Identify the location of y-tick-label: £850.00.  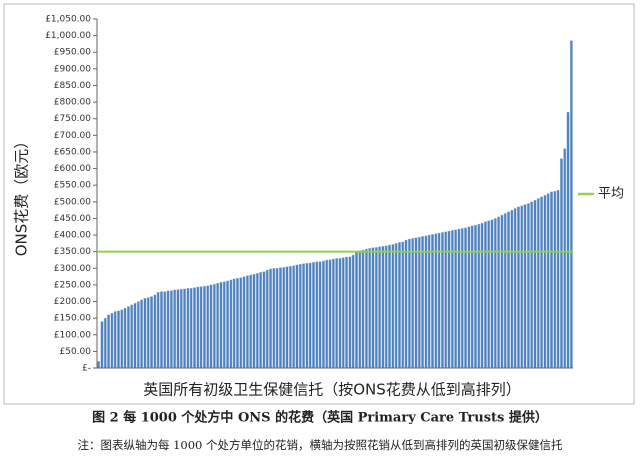
(72, 86).